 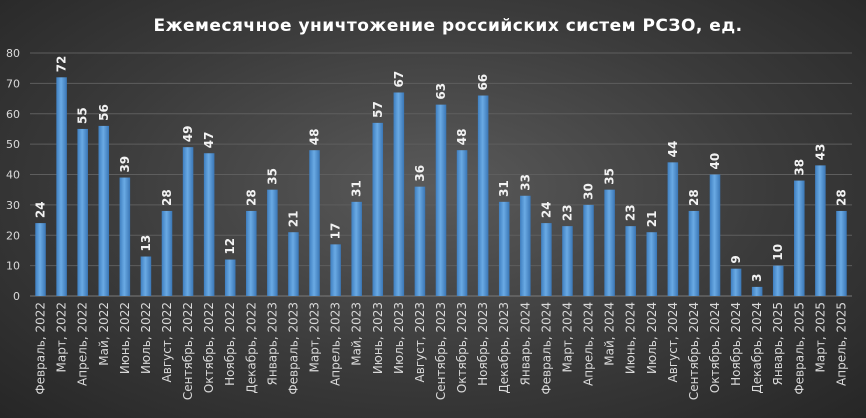 I want to click on data-label: 23, so click(x=567, y=212).